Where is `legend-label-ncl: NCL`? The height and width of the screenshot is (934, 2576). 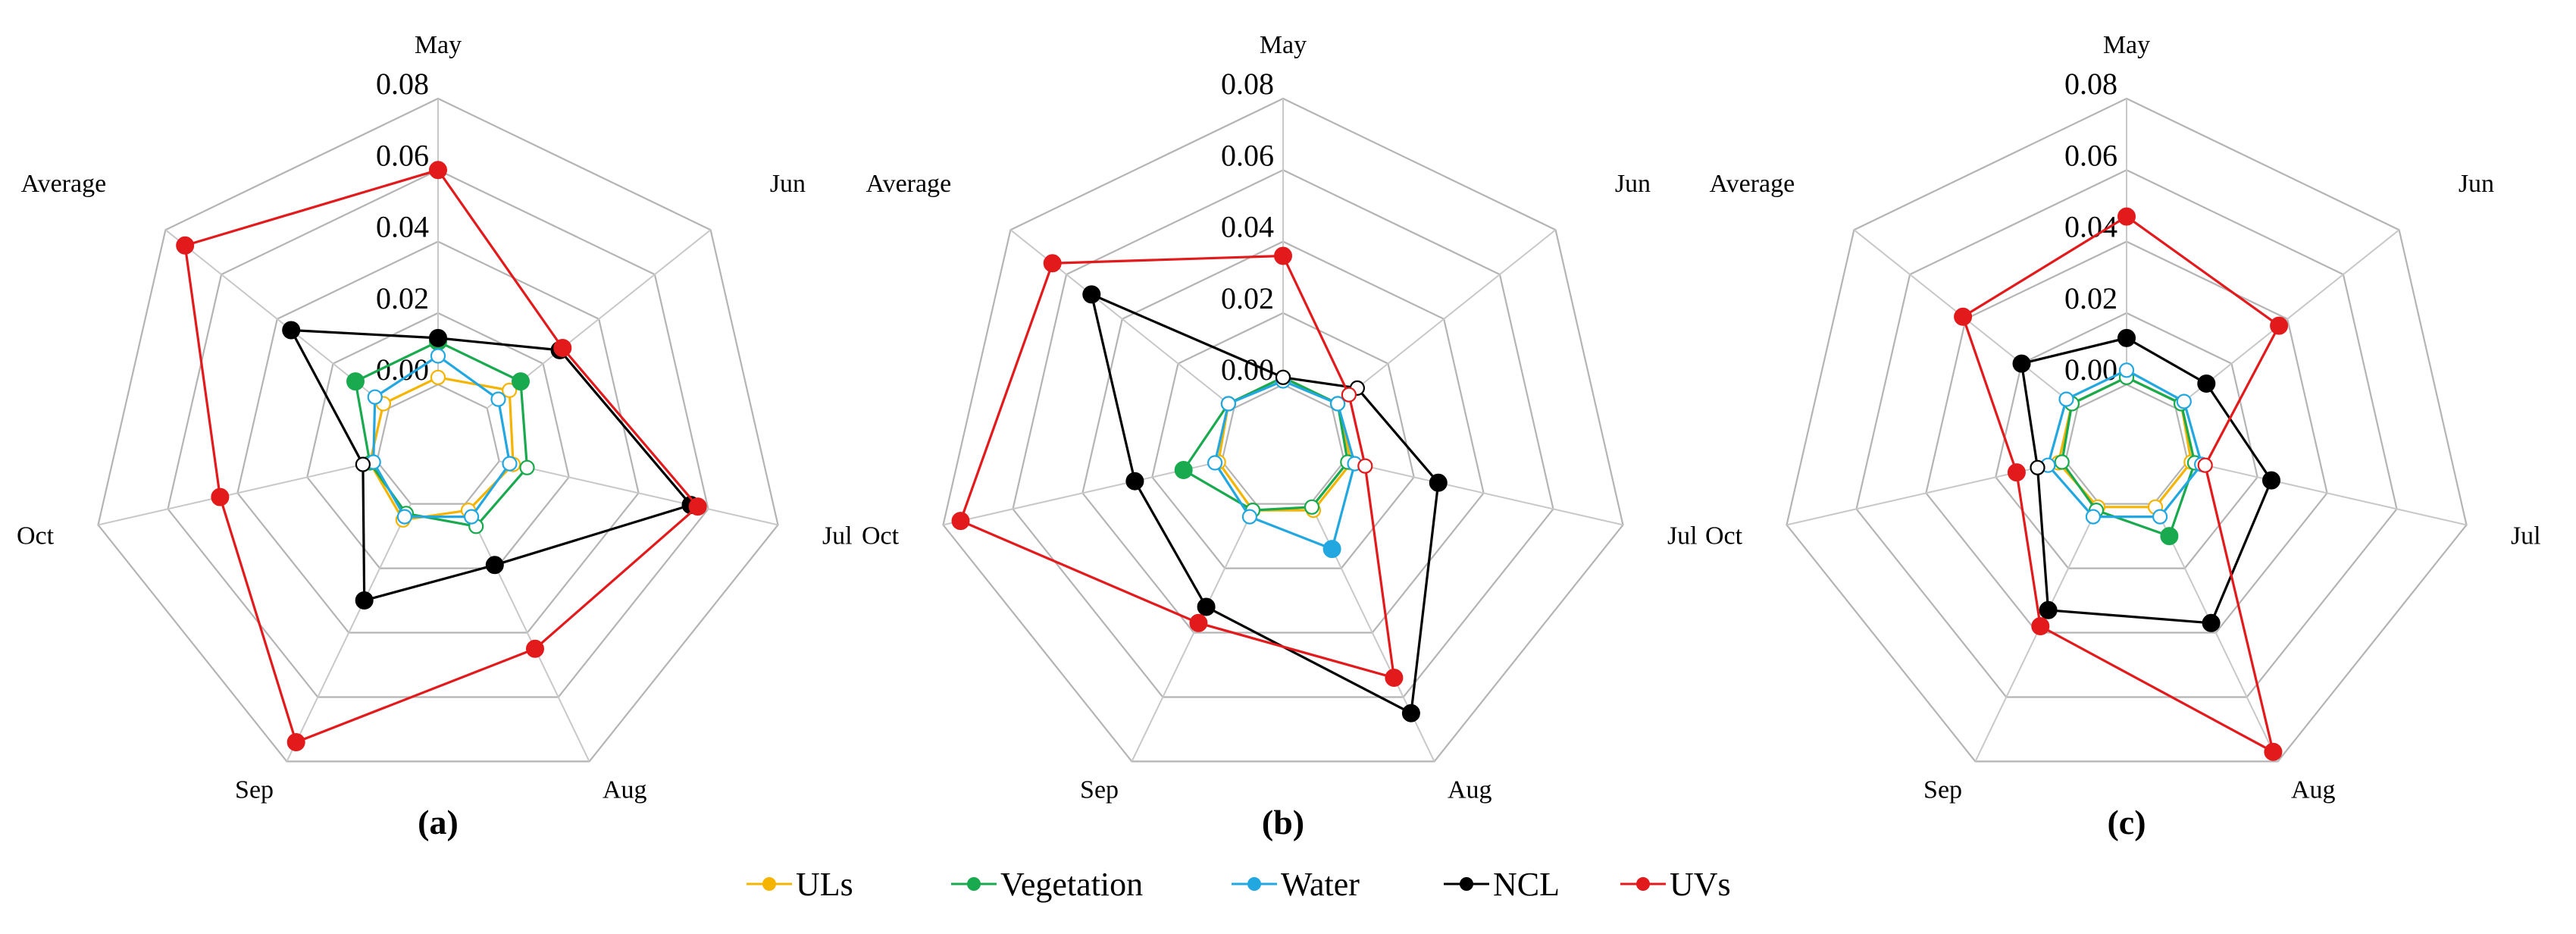
legend-label-ncl: NCL is located at coordinates (1526, 884).